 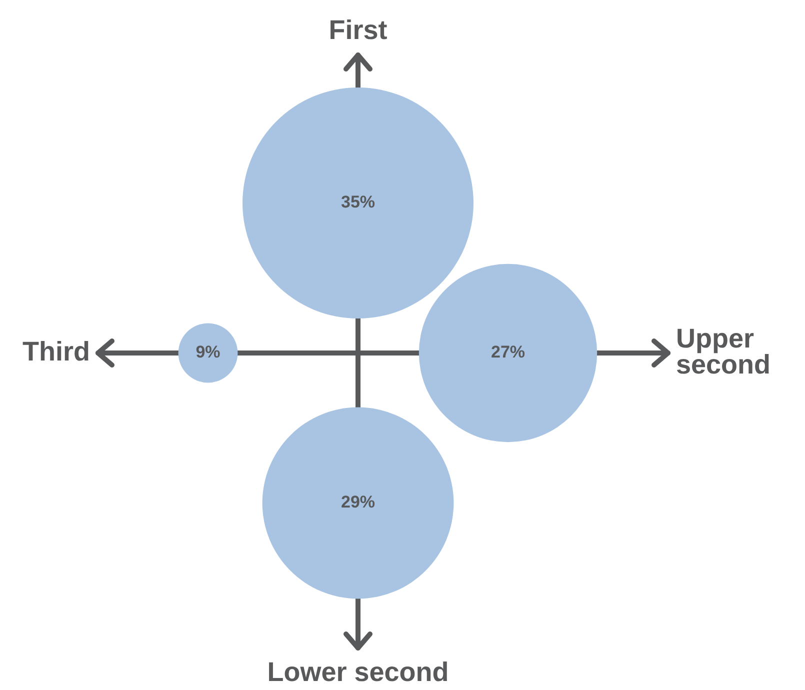 What do you see at coordinates (358, 202) in the screenshot?
I see `data-label: 35%` at bounding box center [358, 202].